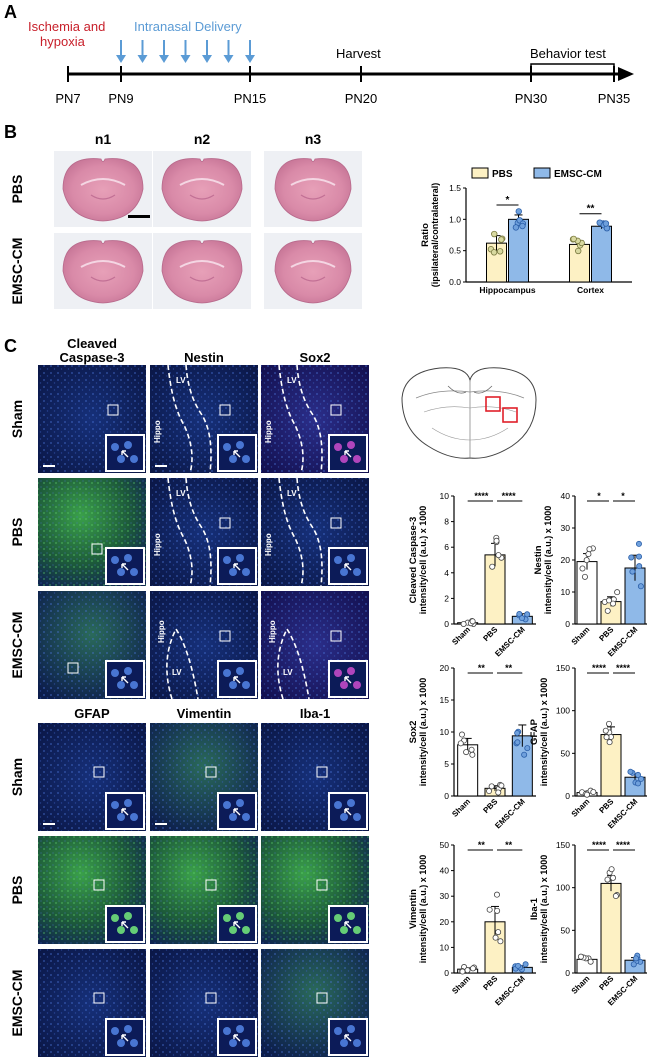  I want to click on y-axis-label-2: (ipsilateral/contralateral), so click(435, 235).